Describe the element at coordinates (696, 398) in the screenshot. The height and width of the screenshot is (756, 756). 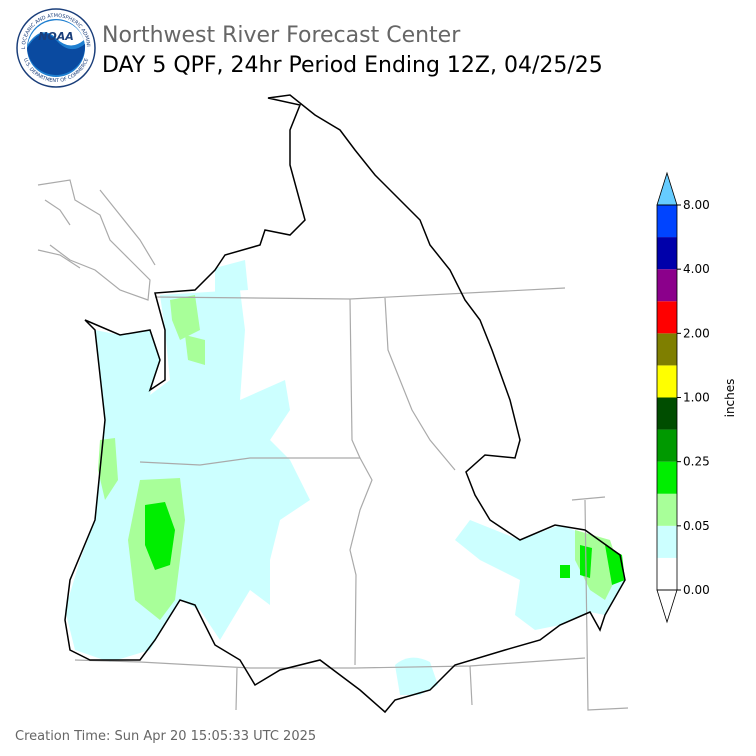
I see `colorbar-tick-label: 1.00` at that location.